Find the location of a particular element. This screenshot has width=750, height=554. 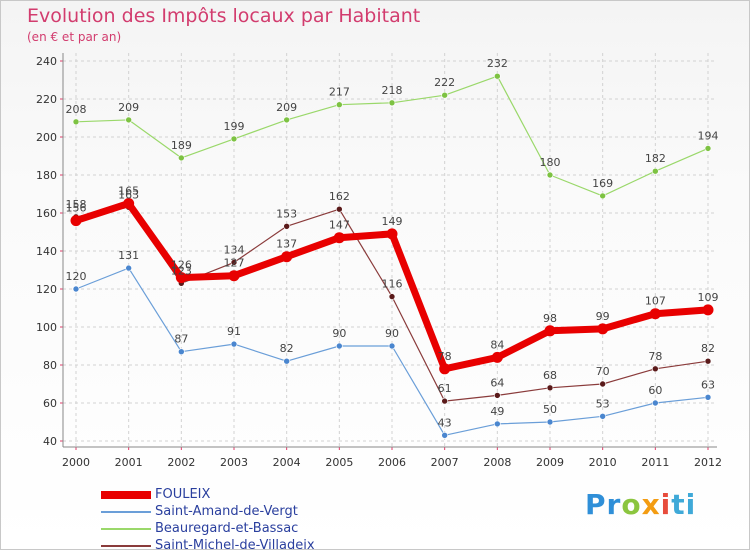

x-tick-label: 2004 is located at coordinates (287, 462).